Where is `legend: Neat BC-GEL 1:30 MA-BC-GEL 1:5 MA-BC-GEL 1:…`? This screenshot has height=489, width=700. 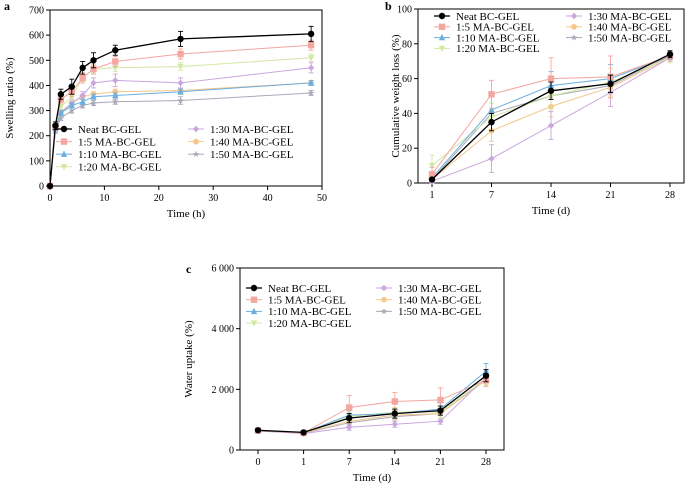 legend: Neat BC-GEL 1:30 MA-BC-GEL 1:5 MA-BC-GEL 1:… is located at coordinates (364, 306).